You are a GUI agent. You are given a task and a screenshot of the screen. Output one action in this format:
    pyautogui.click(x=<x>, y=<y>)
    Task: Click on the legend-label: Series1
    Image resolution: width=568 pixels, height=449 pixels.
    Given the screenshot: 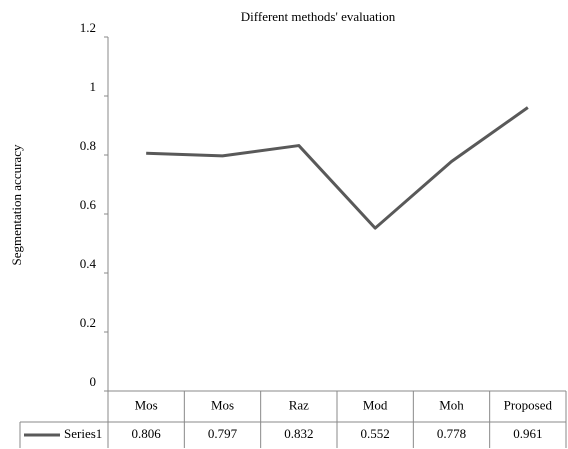 What is the action you would take?
    pyautogui.click(x=83, y=433)
    